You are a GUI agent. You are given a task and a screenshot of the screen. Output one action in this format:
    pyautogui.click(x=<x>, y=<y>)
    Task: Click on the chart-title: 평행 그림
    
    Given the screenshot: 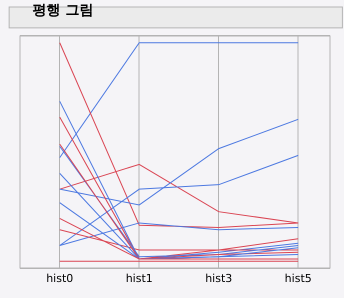 What is the action you would take?
    pyautogui.click(x=63, y=10)
    